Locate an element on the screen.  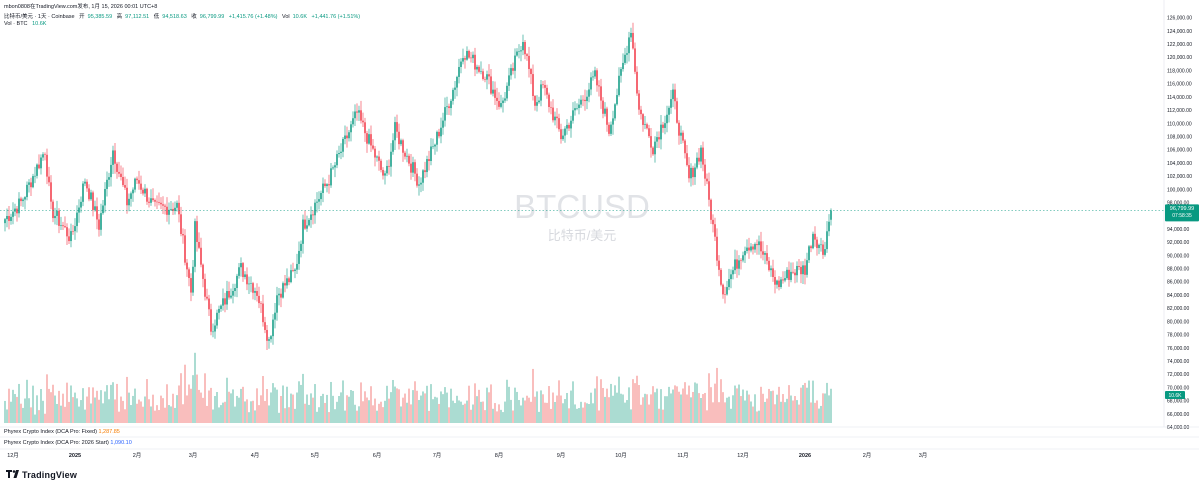
volume-legend: Vol · BTC 10.6K is located at coordinates (26, 24).